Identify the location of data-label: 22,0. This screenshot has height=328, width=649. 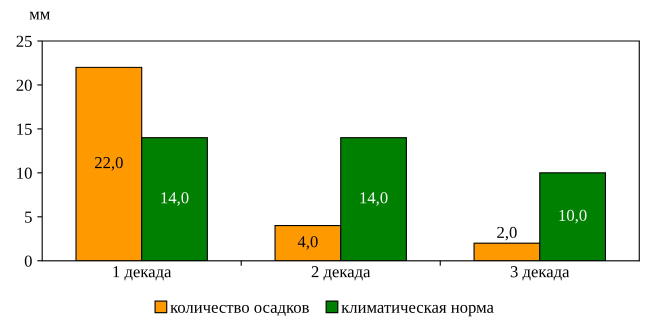
(109, 163).